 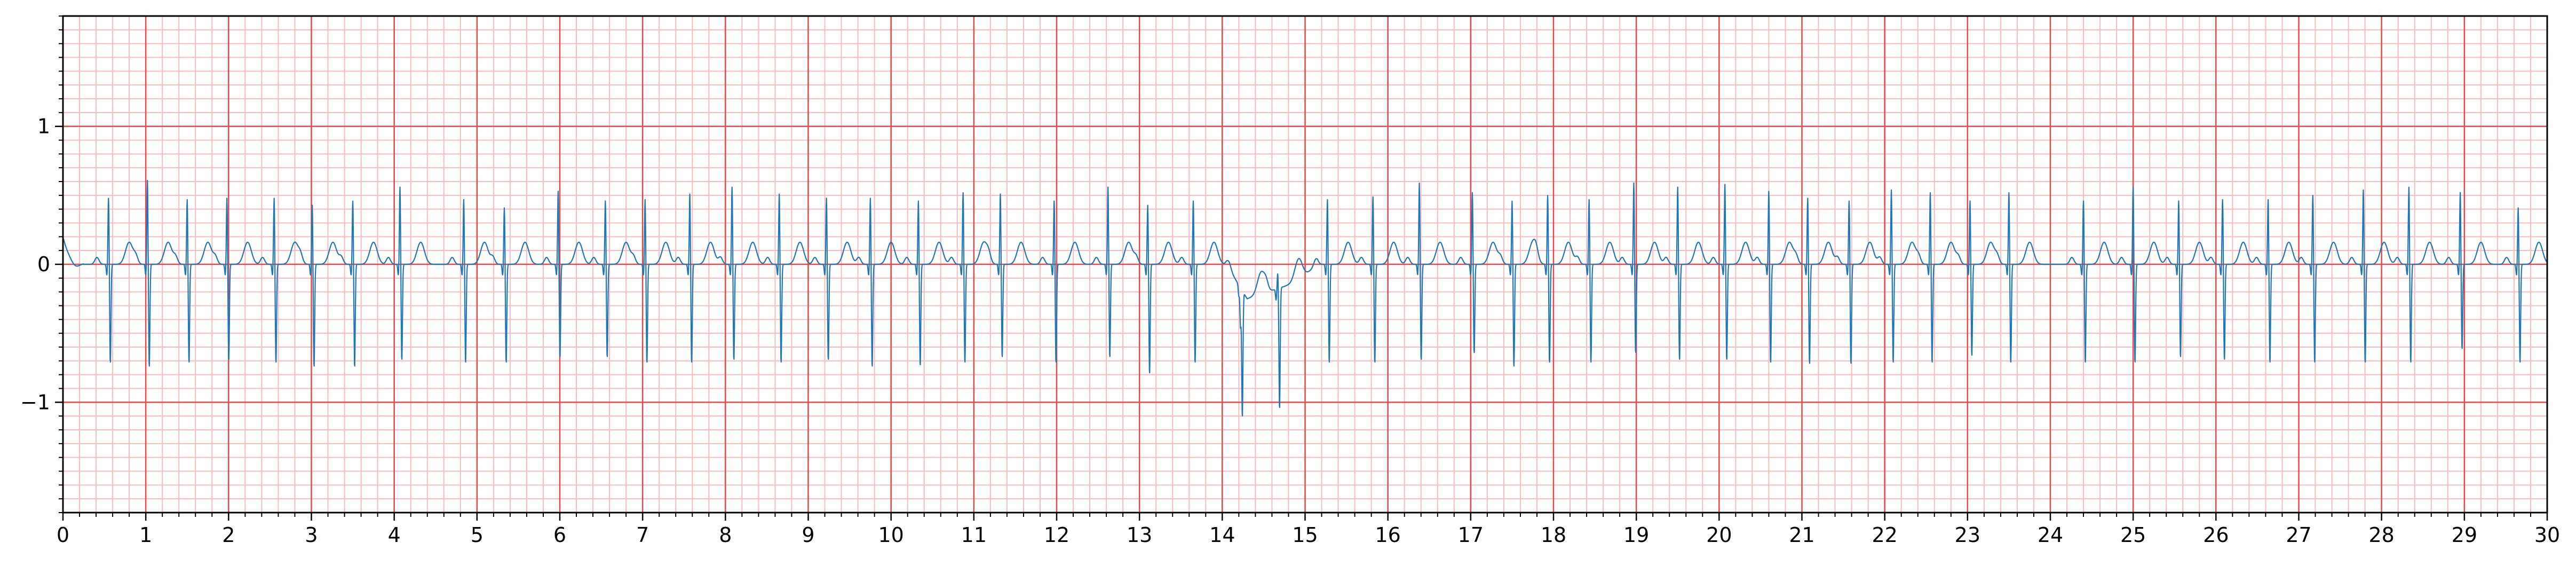 I want to click on x-tick-label: 25, so click(x=2133, y=535).